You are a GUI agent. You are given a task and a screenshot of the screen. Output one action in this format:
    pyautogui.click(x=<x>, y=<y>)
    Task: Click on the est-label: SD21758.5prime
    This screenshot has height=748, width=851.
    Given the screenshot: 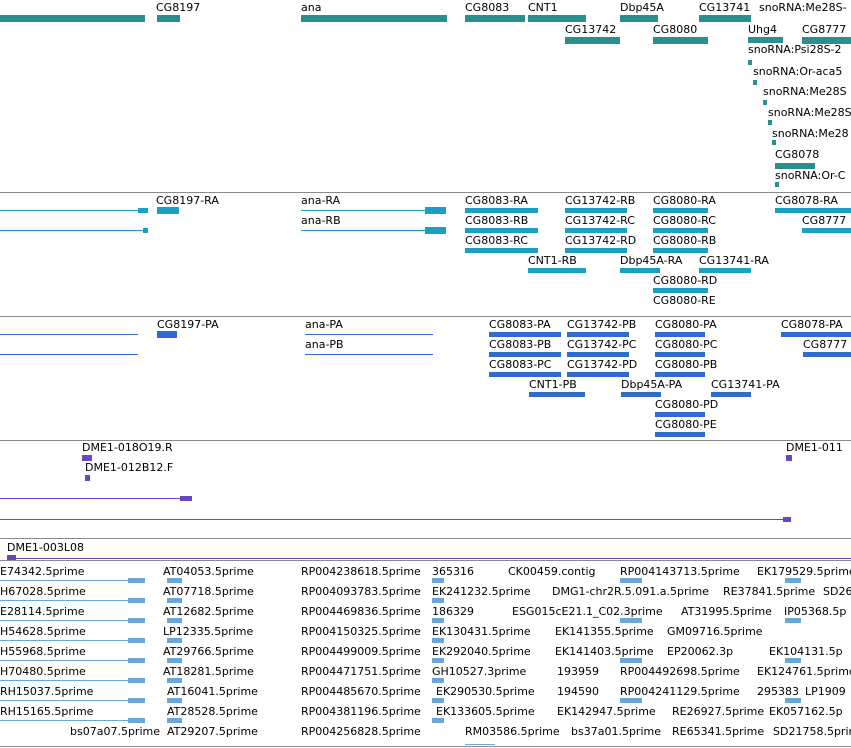 What is the action you would take?
    pyautogui.click(x=812, y=731)
    